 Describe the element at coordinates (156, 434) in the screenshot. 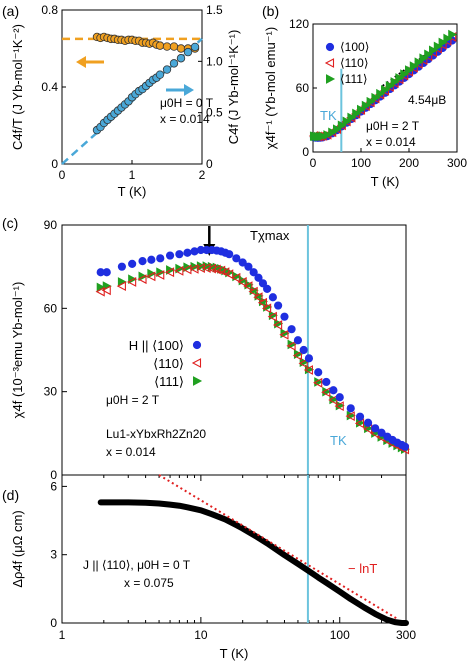

I see `panel-c-annotation-compound: Lu1-xYbxRh2Zn20` at that location.